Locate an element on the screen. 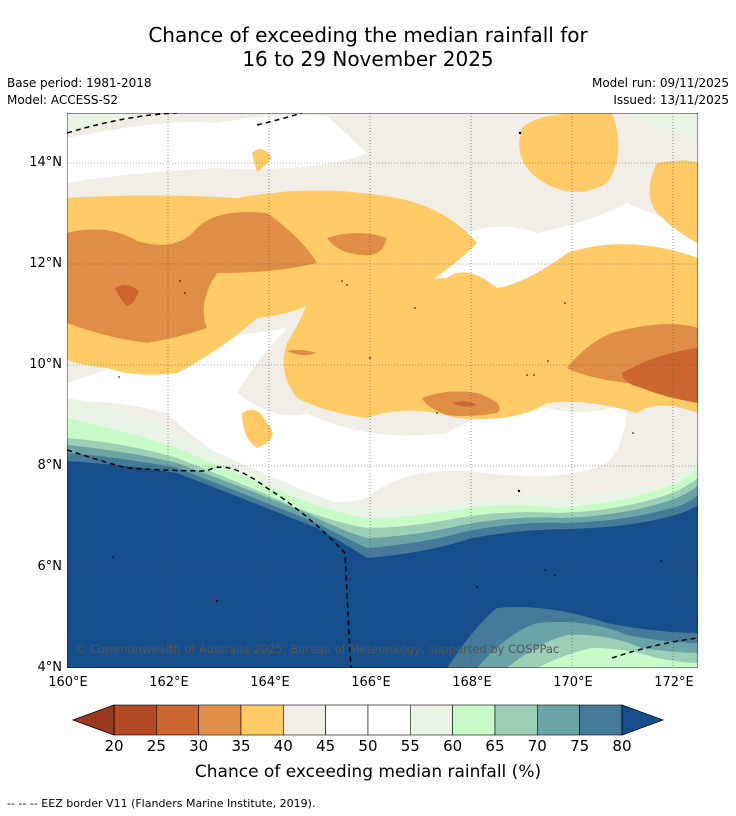 This screenshot has height=816, width=736. map-title-line-2: 16 to 29 November 2025 is located at coordinates (368, 59).